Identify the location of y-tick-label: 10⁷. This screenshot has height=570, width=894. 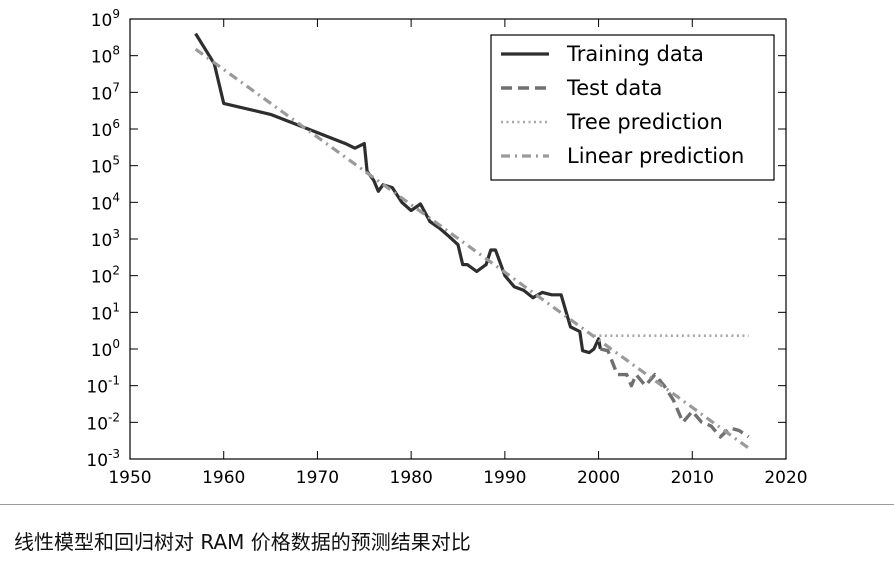
(105, 92).